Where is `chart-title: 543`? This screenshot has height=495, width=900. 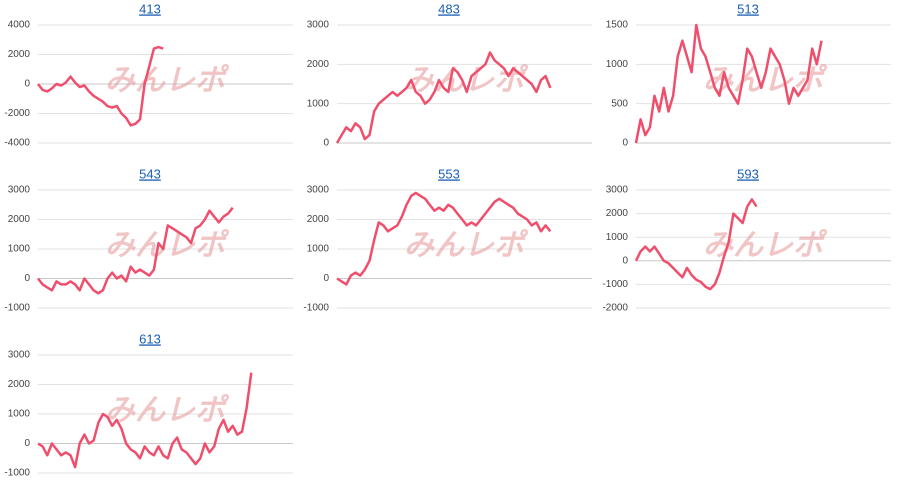 chart-title: 543 is located at coordinates (150, 173).